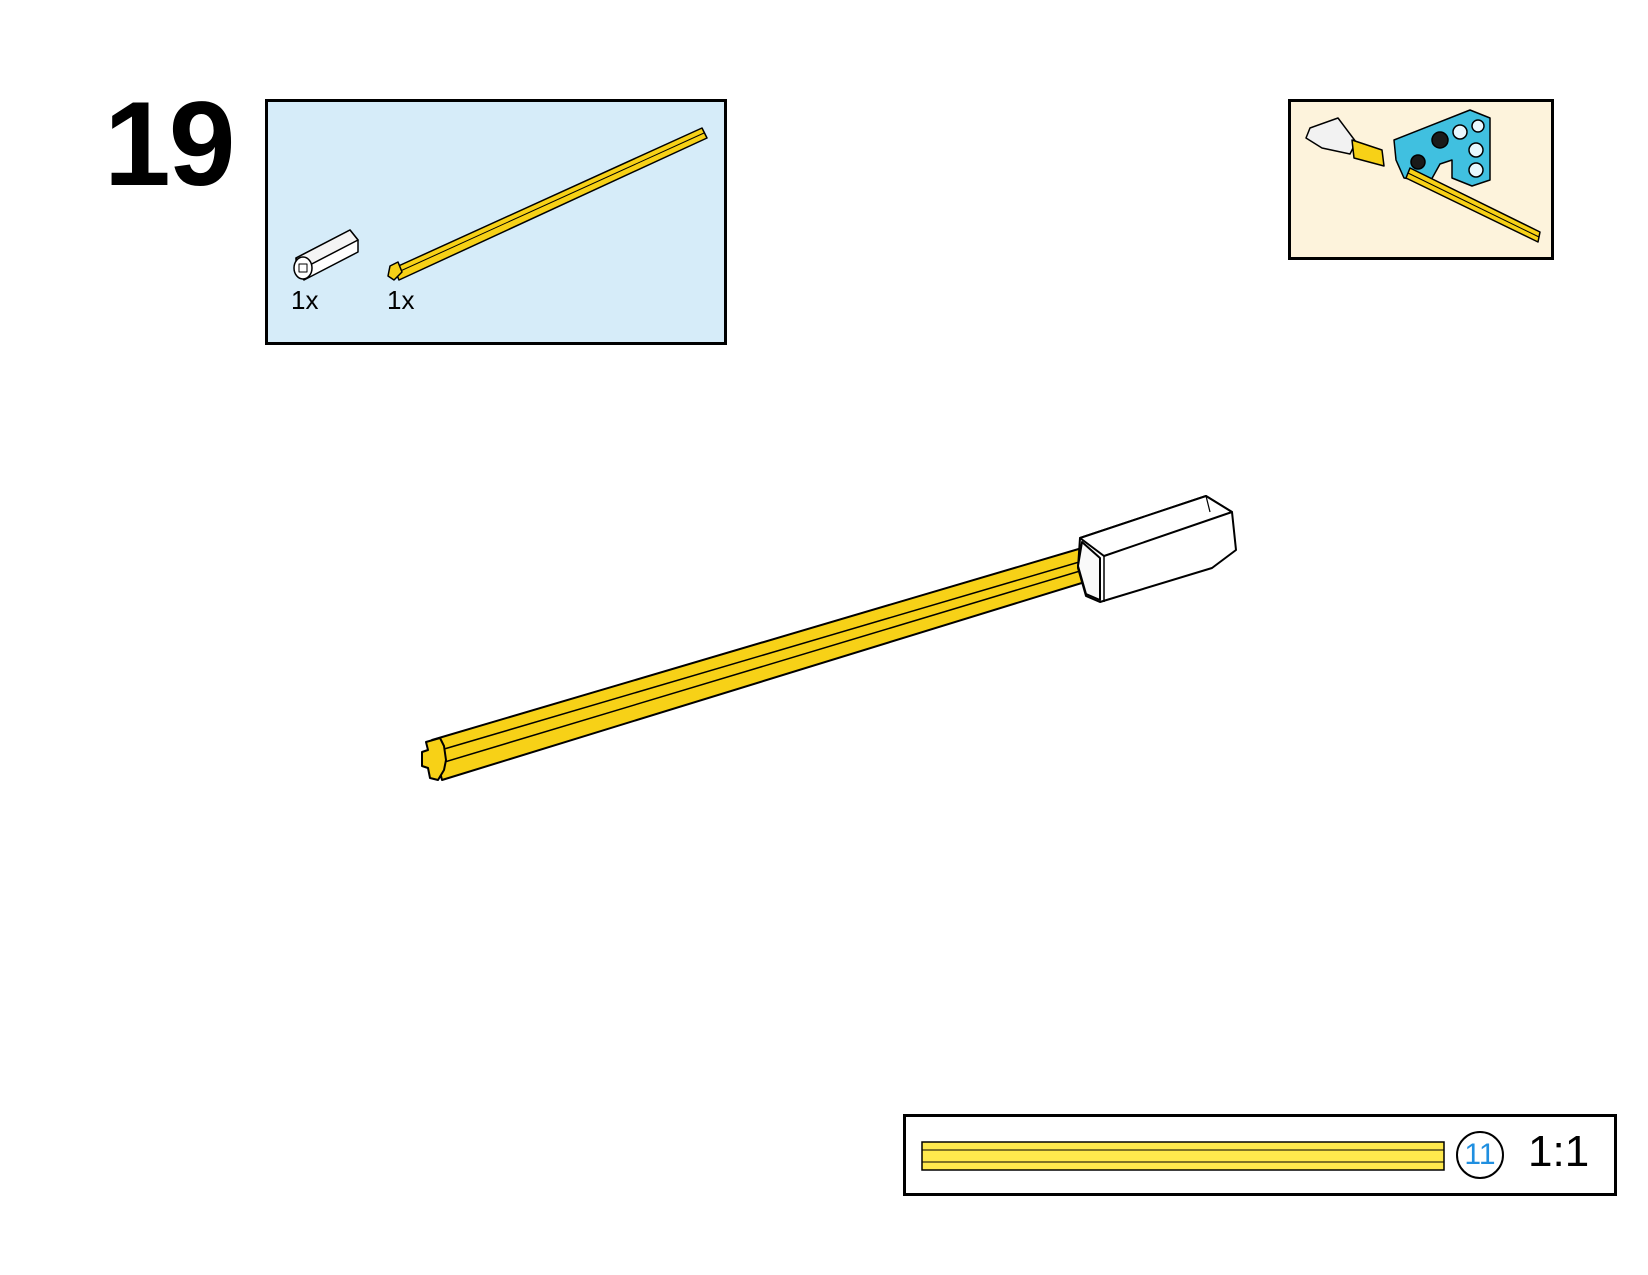  Describe the element at coordinates (1331, 136) in the screenshot. I see `preview-connector` at that location.